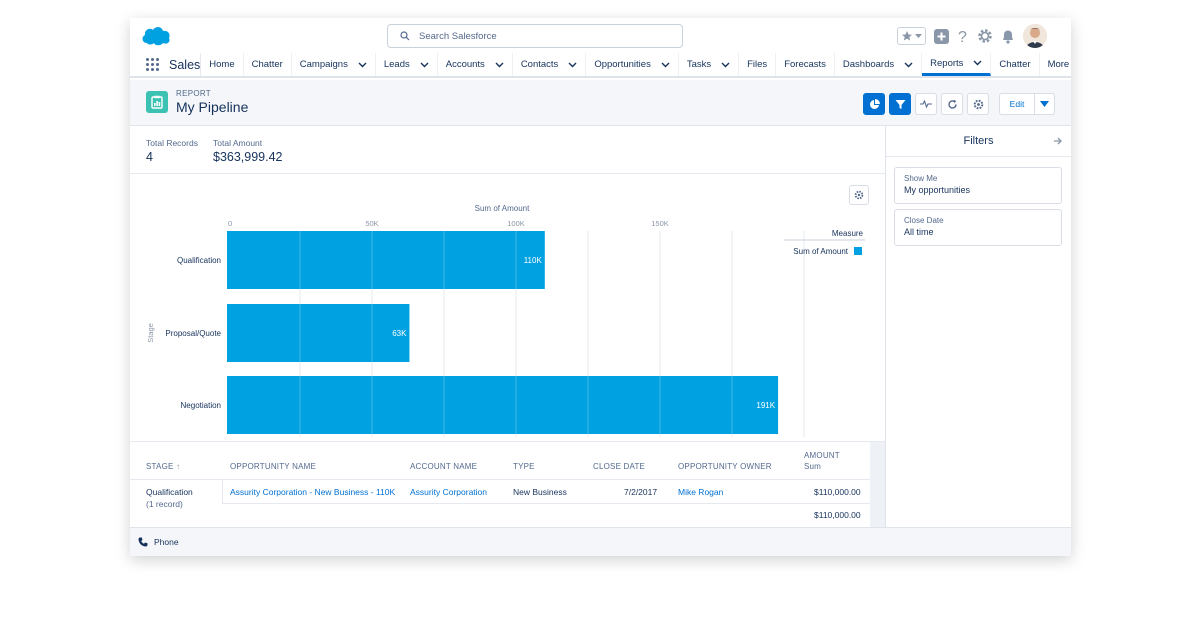  What do you see at coordinates (458, 36) in the screenshot?
I see `search-placeholder: Search Salesforce` at bounding box center [458, 36].